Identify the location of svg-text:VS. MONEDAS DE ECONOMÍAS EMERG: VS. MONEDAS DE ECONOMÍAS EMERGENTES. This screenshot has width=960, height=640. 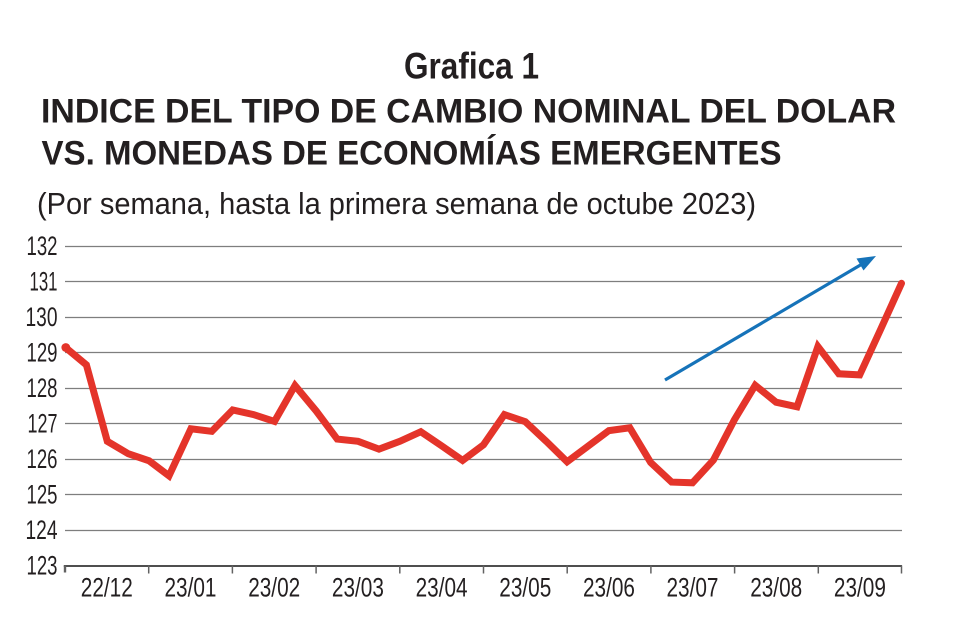
(412, 153).